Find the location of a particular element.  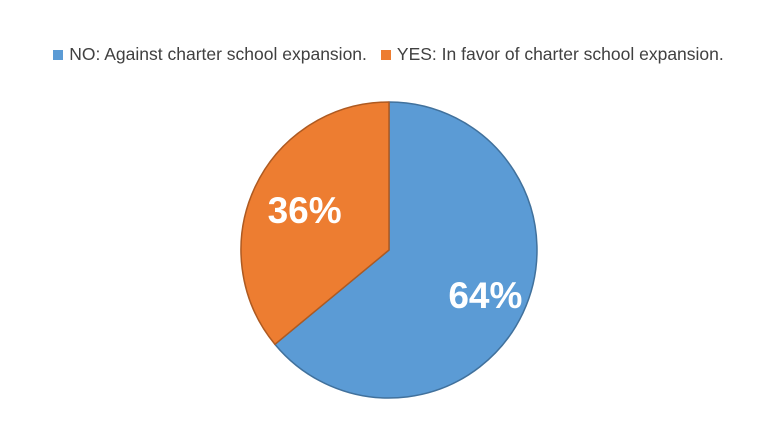

data-label-yes: 36% is located at coordinates (305, 210).